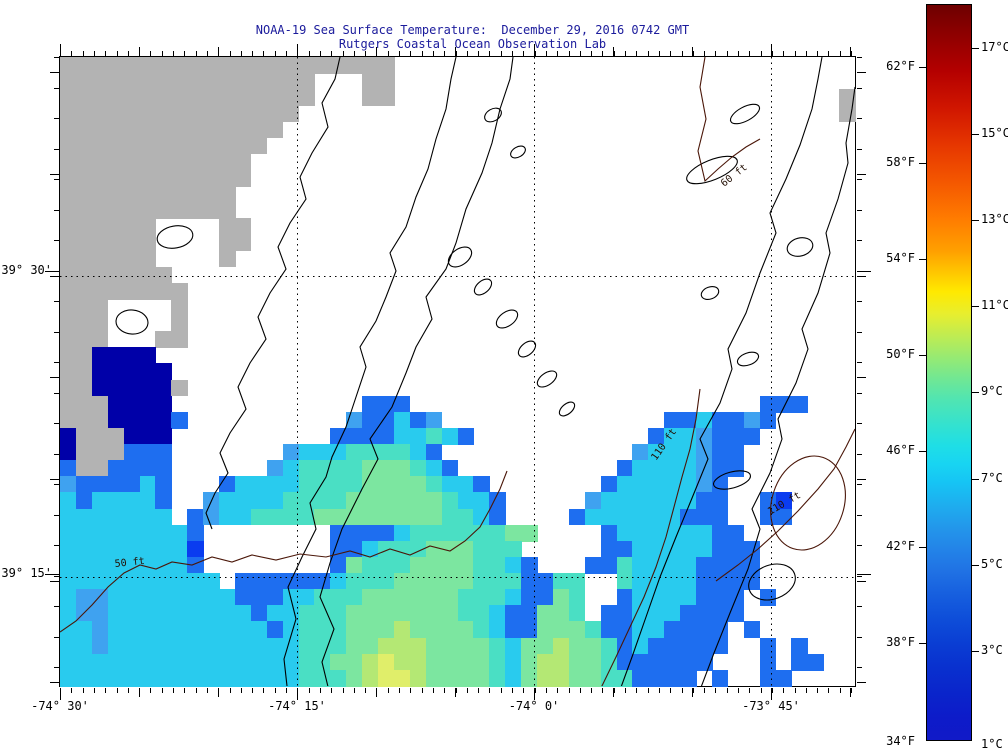 The height and width of the screenshot is (754, 1008). Describe the element at coordinates (784, 504) in the screenshot. I see `depth-label: 110 ft` at that location.